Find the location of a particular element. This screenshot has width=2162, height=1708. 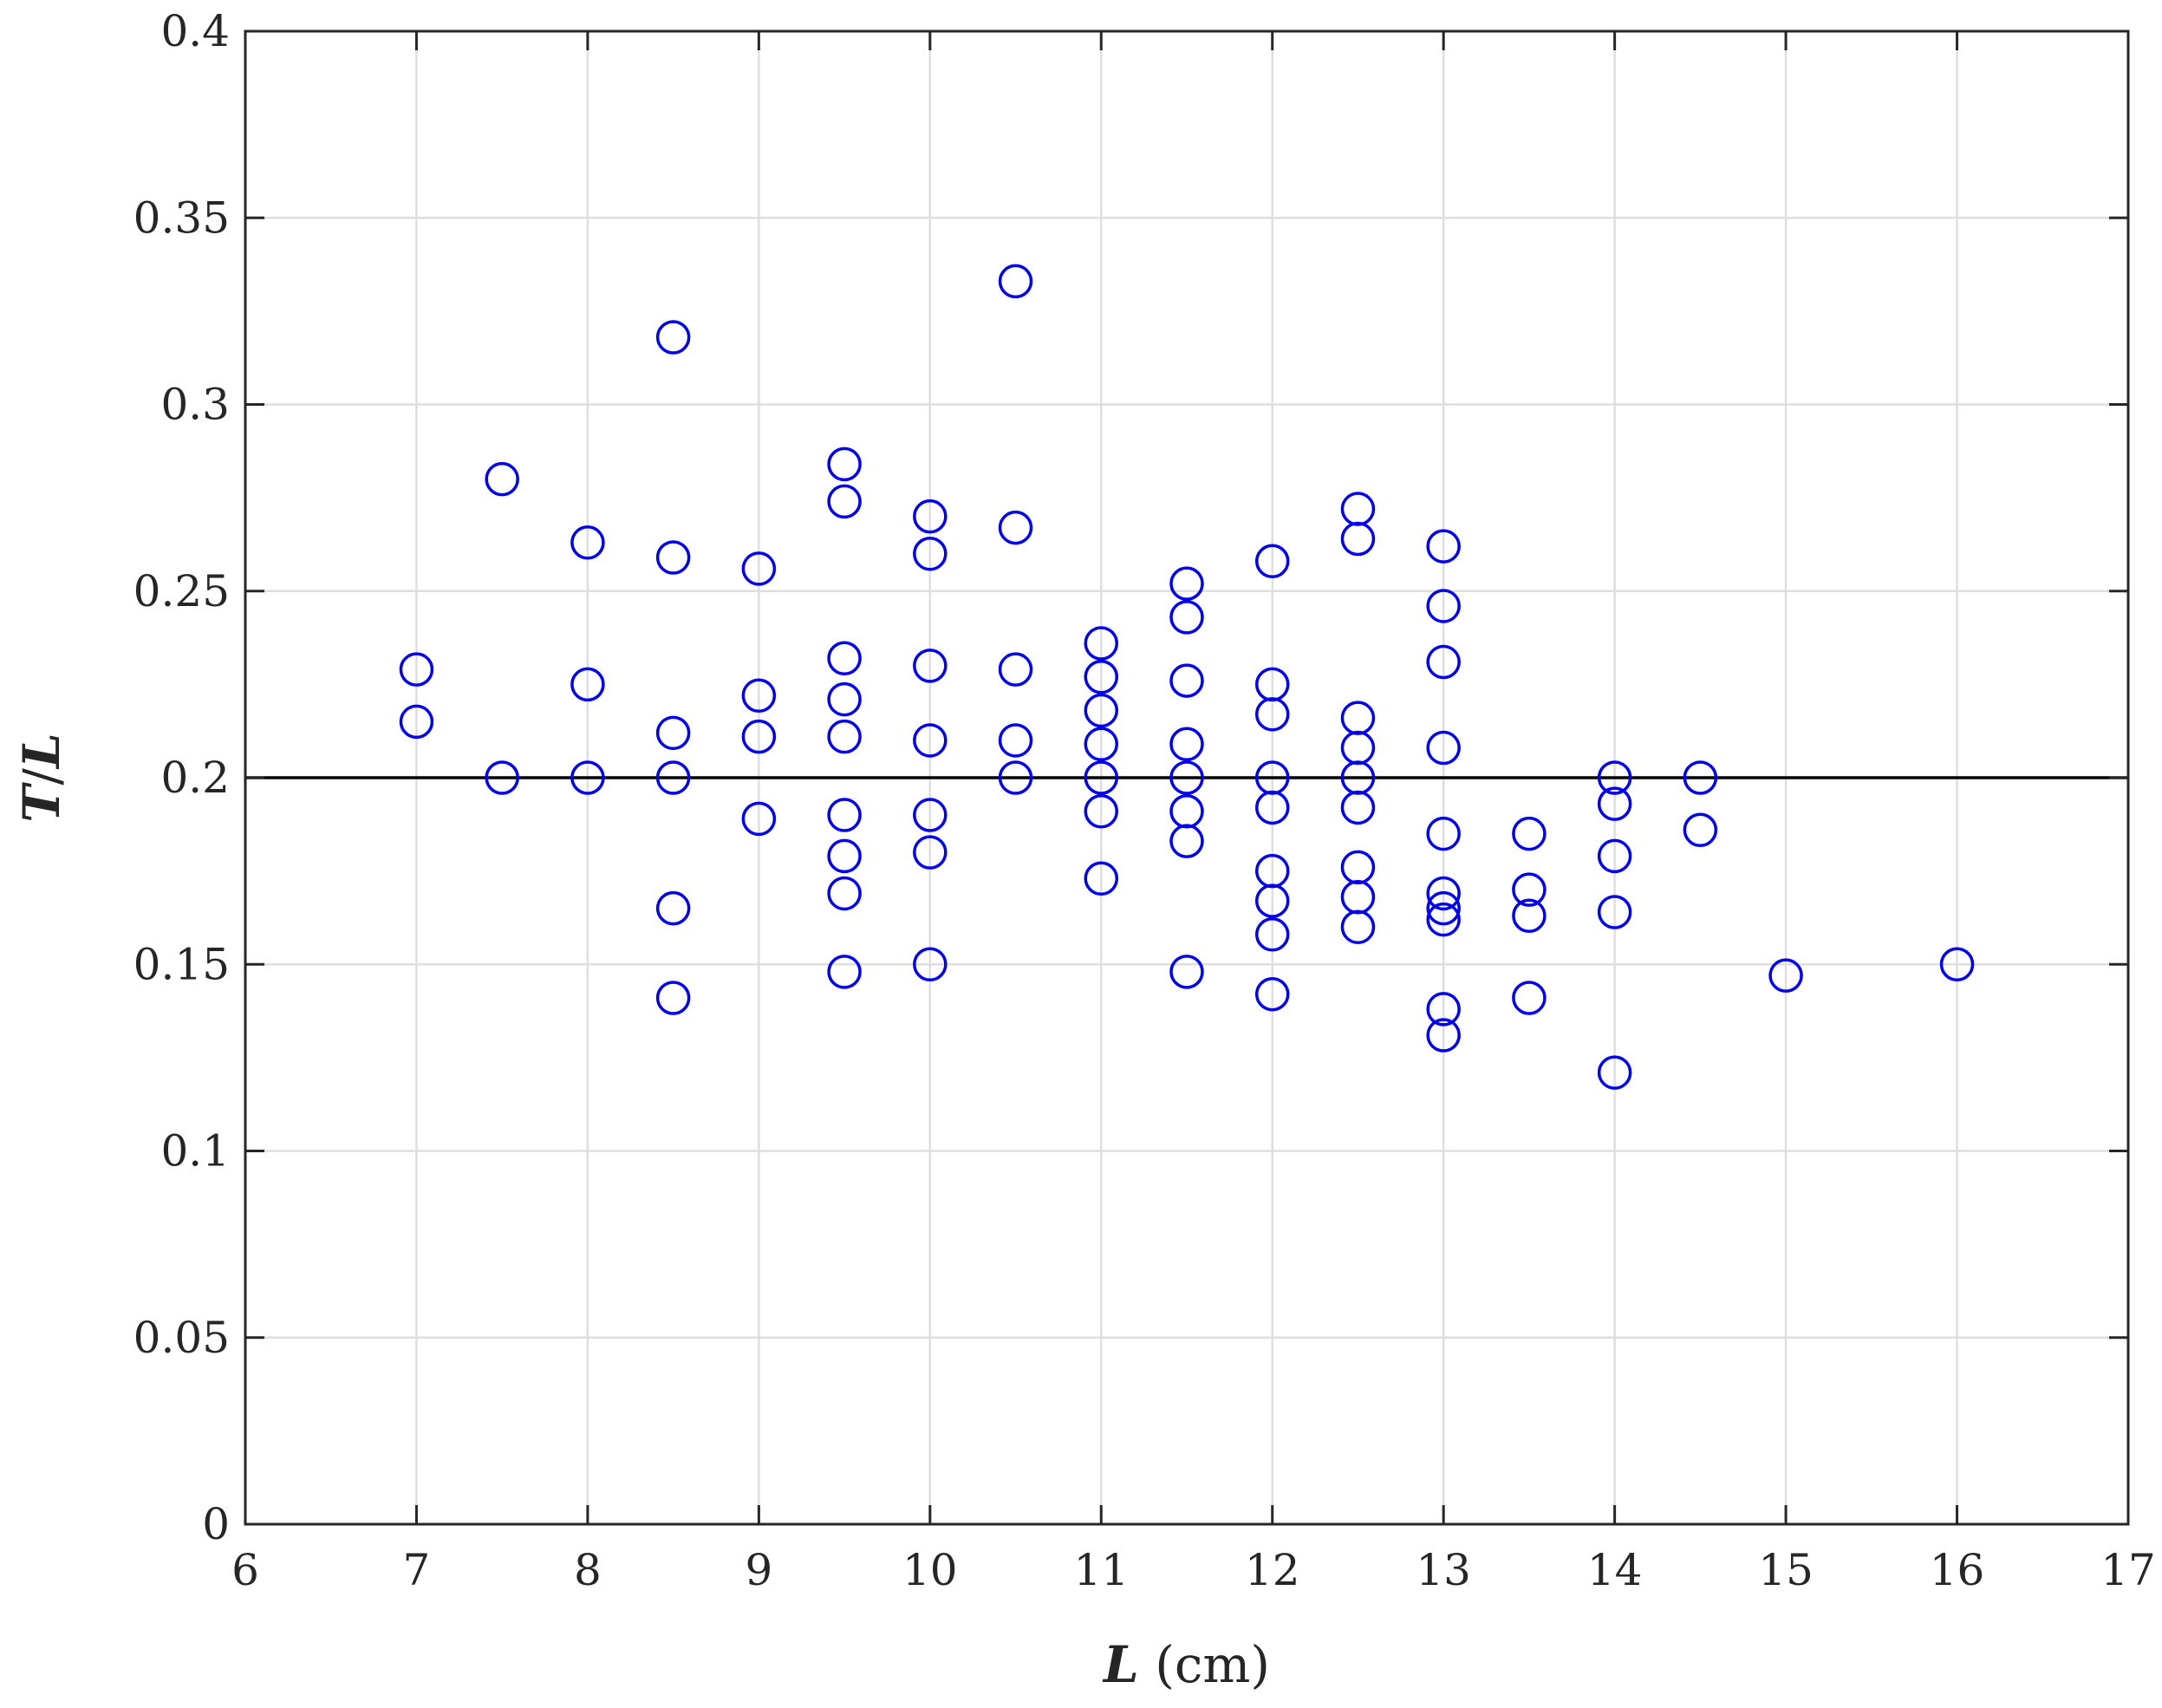

x-tick-label: 10 is located at coordinates (930, 1570).